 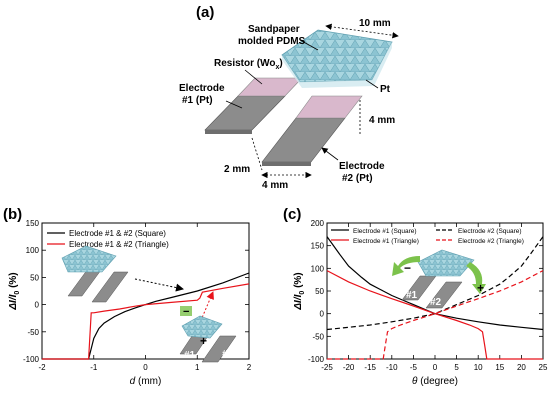 What do you see at coordinates (412, 295) in the screenshot?
I see `inset-c-label-1: #1` at bounding box center [412, 295].